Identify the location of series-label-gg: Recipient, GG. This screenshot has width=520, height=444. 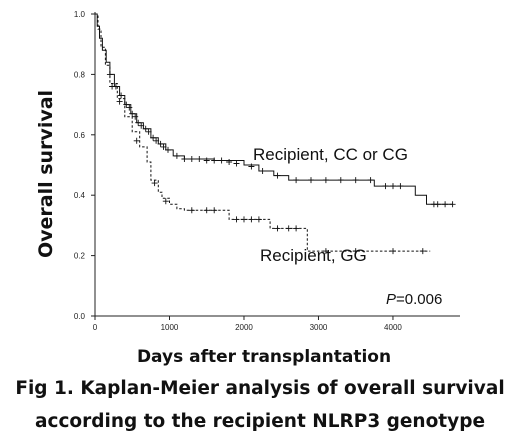
(313, 255).